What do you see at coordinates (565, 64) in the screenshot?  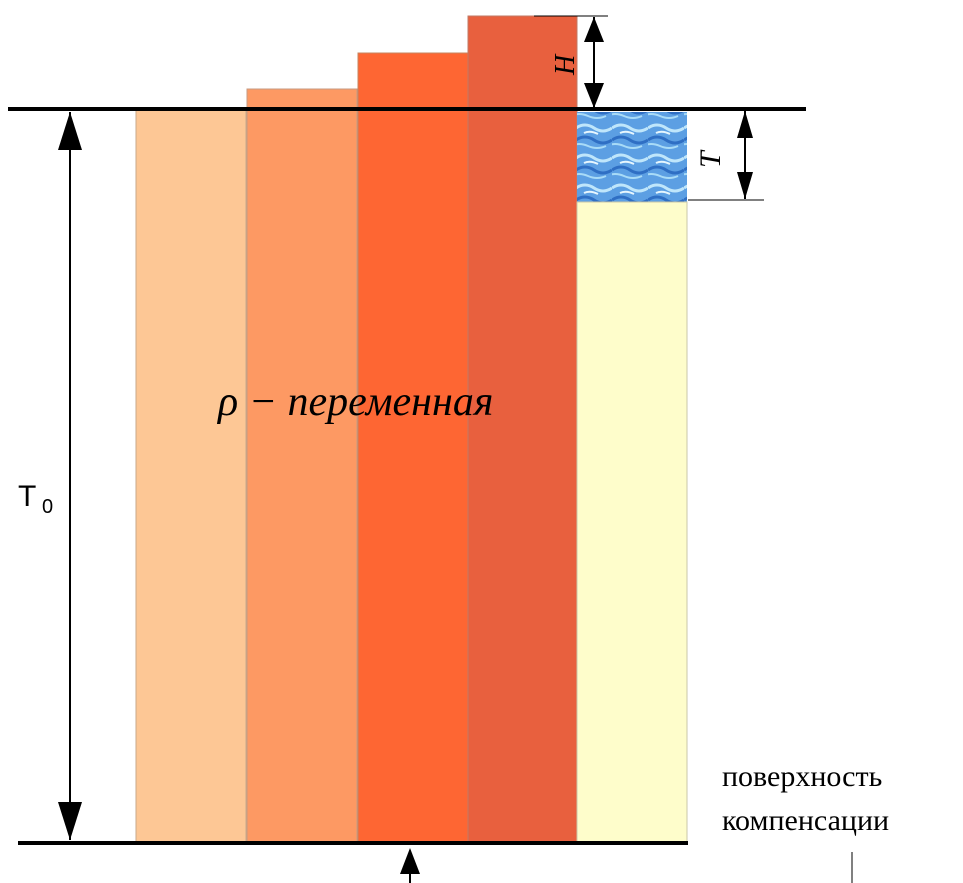 I see `h-label: H` at bounding box center [565, 64].